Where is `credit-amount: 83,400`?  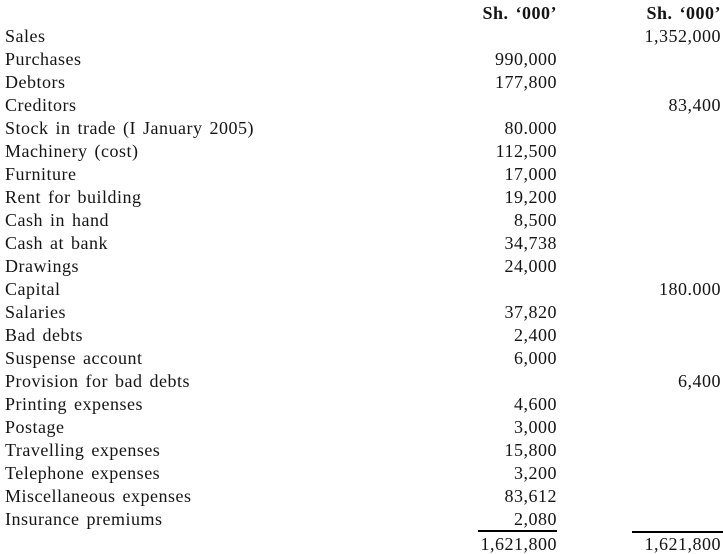 credit-amount: 83,400 is located at coordinates (694, 105).